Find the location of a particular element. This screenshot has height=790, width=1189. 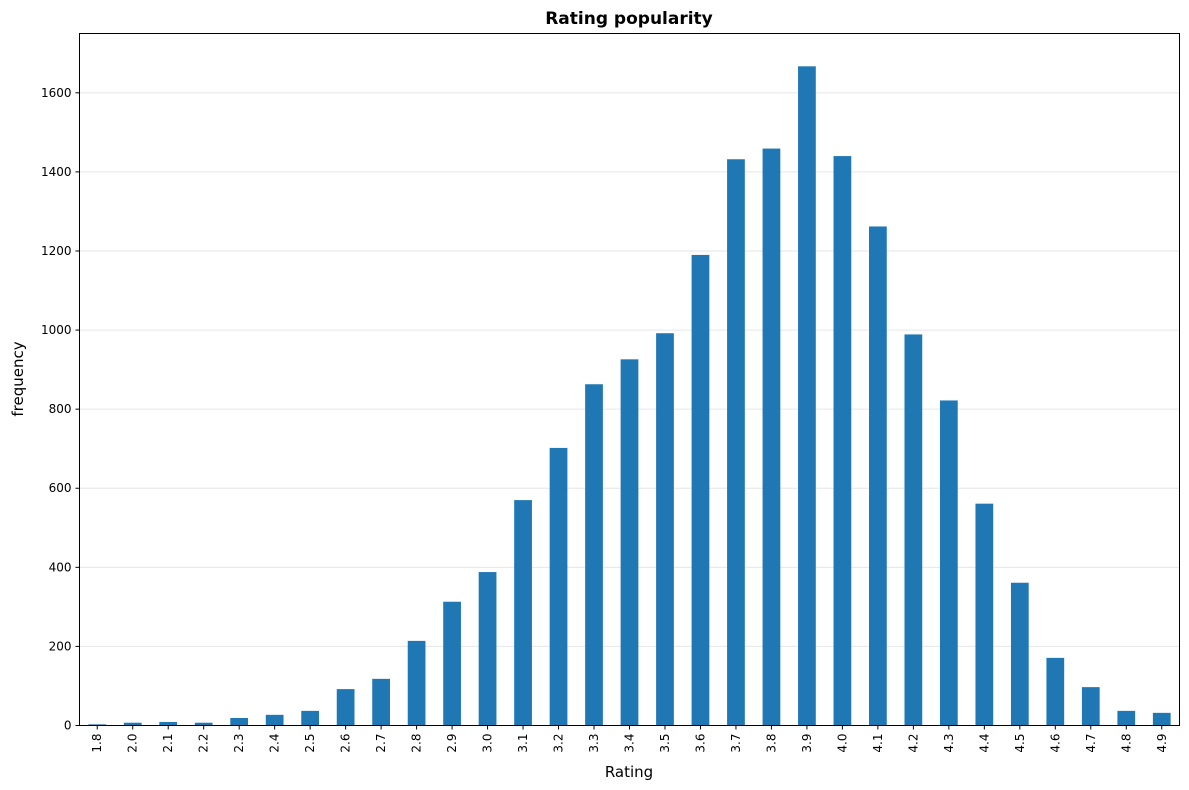

x-axis-label: Rating is located at coordinates (629, 772).